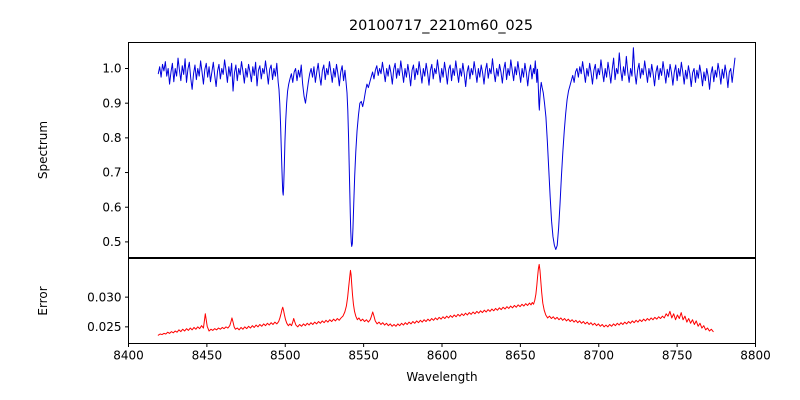 The height and width of the screenshot is (400, 800). Describe the element at coordinates (441, 26) in the screenshot. I see `figure-title: 20100717_2210m60_025` at that location.